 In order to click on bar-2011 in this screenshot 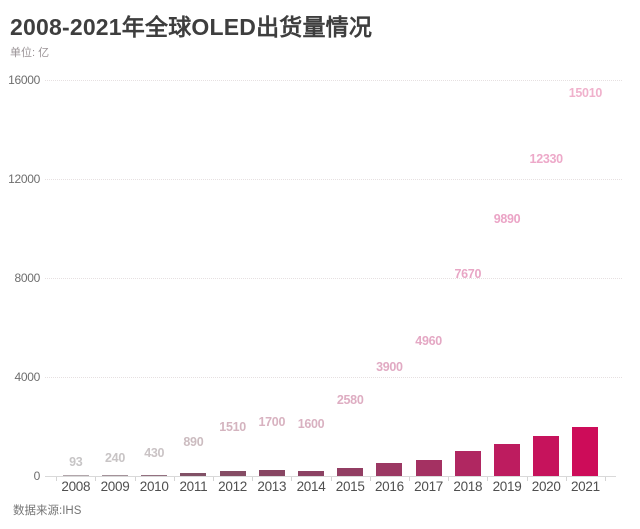, I will do `click(193, 474)`.